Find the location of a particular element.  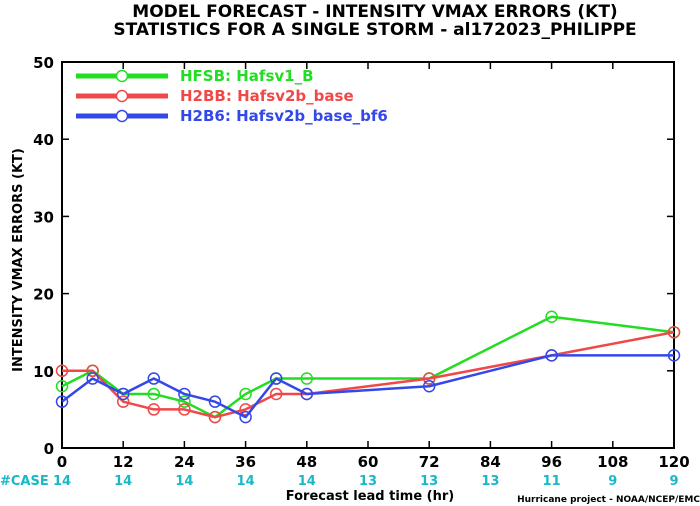

legend-label: H2B6: Hafsv2b_base_bf6 is located at coordinates (284, 116).